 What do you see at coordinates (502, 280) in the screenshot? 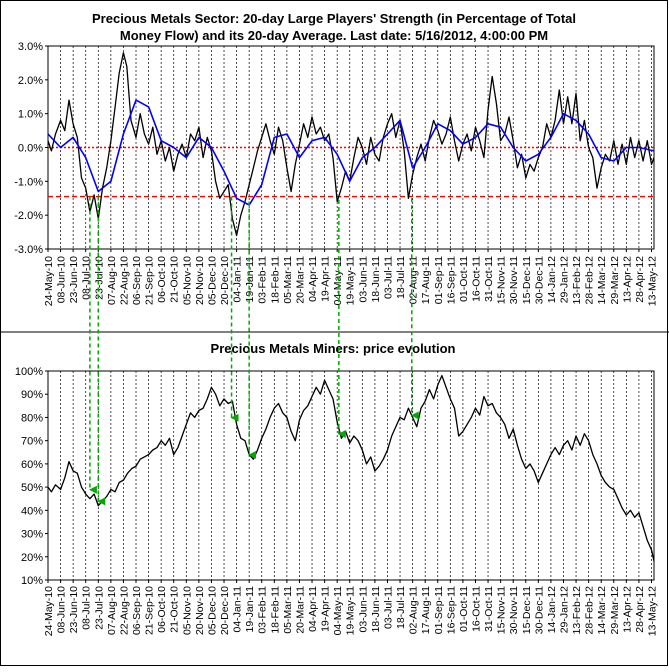
I see `upper-x-tick-label: 15-Nov-11` at bounding box center [502, 280].